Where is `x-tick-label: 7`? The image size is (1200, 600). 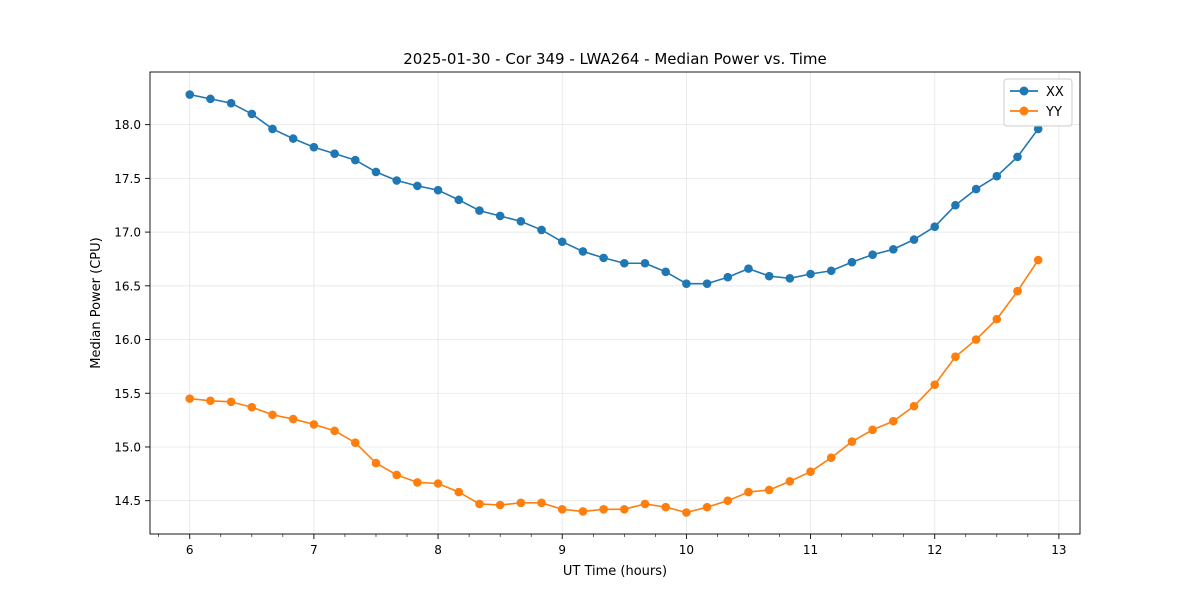
x-tick-label: 7 is located at coordinates (314, 550).